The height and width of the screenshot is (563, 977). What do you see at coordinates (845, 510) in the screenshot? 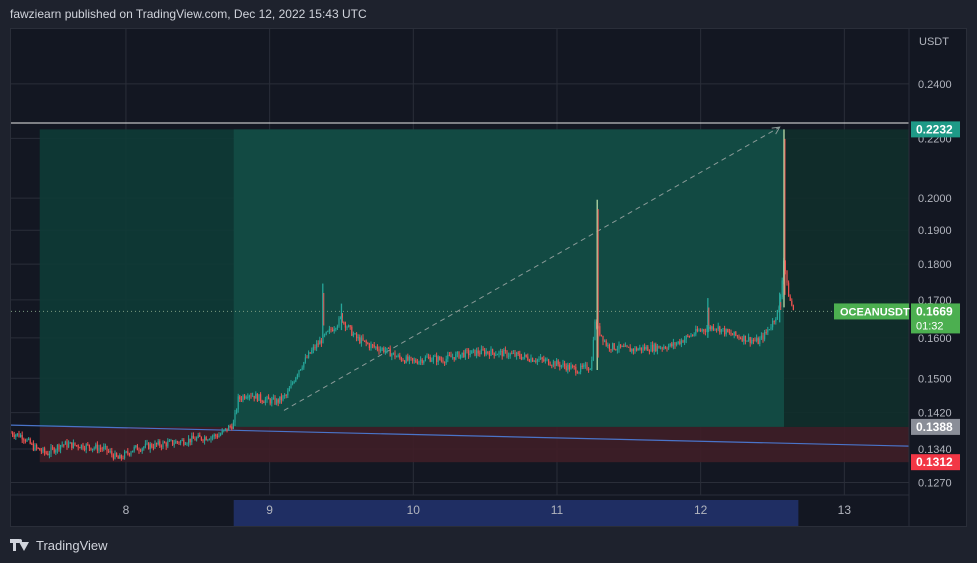
I see `x-tick-label: 13` at bounding box center [845, 510].